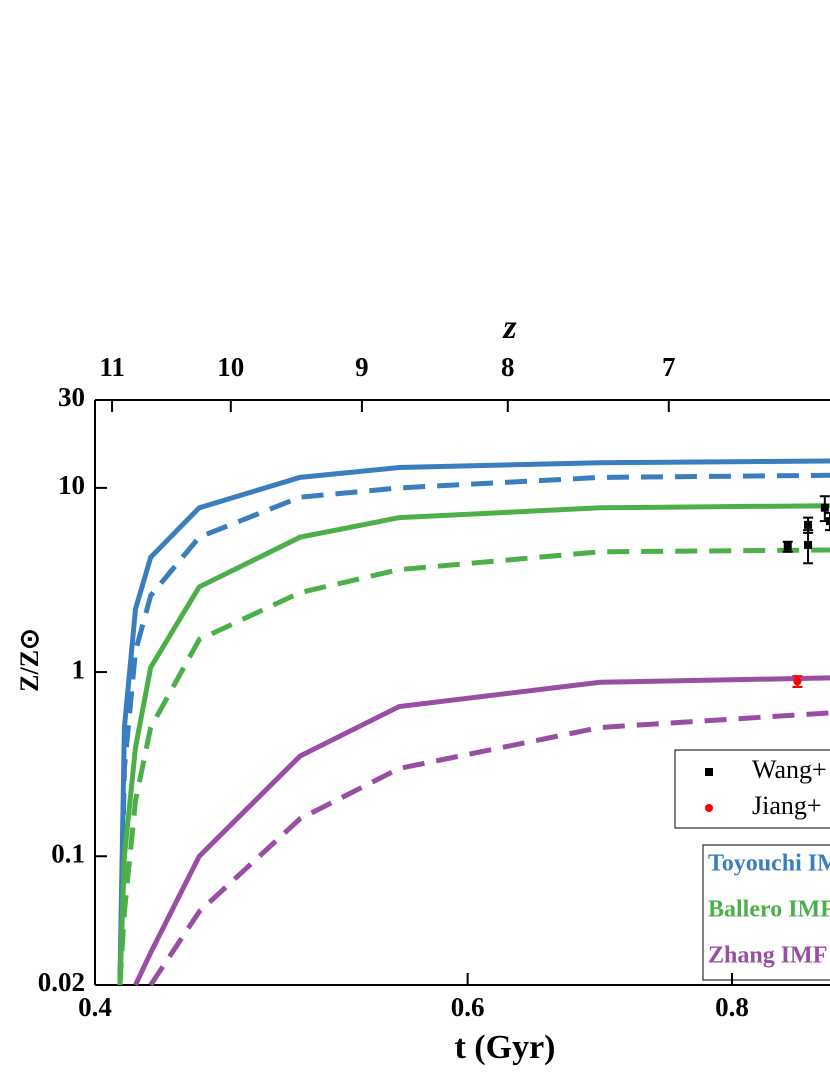  I want to click on x-tick-label: 0.8, so click(732, 1007).